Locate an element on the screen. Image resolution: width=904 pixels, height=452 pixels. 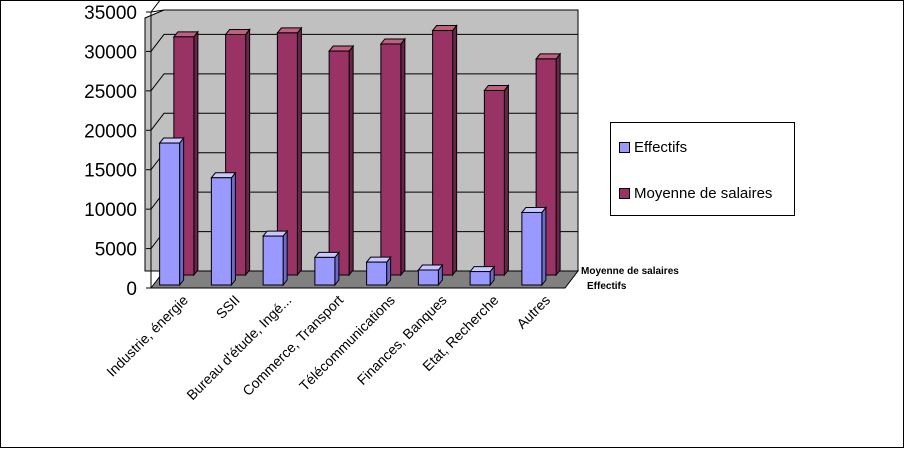
depth-label-effectifs: Effectifs is located at coordinates (607, 286).